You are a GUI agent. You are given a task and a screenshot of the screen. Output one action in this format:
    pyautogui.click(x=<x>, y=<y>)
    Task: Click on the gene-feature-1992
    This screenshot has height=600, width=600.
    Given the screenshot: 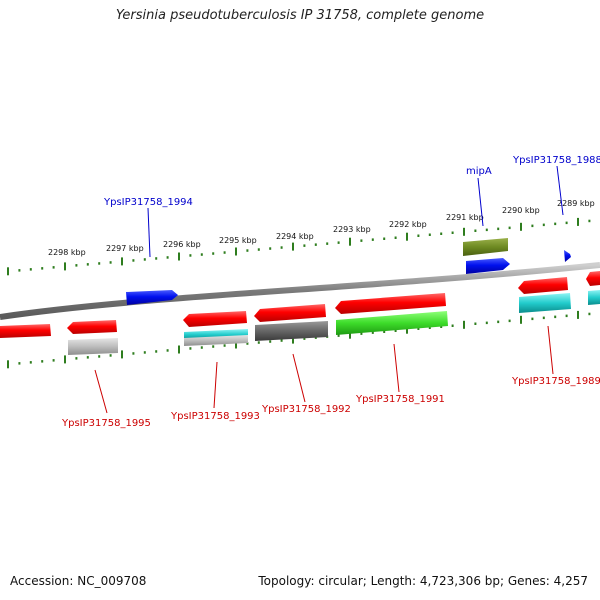 What is the action you would take?
    pyautogui.click(x=291, y=331)
    